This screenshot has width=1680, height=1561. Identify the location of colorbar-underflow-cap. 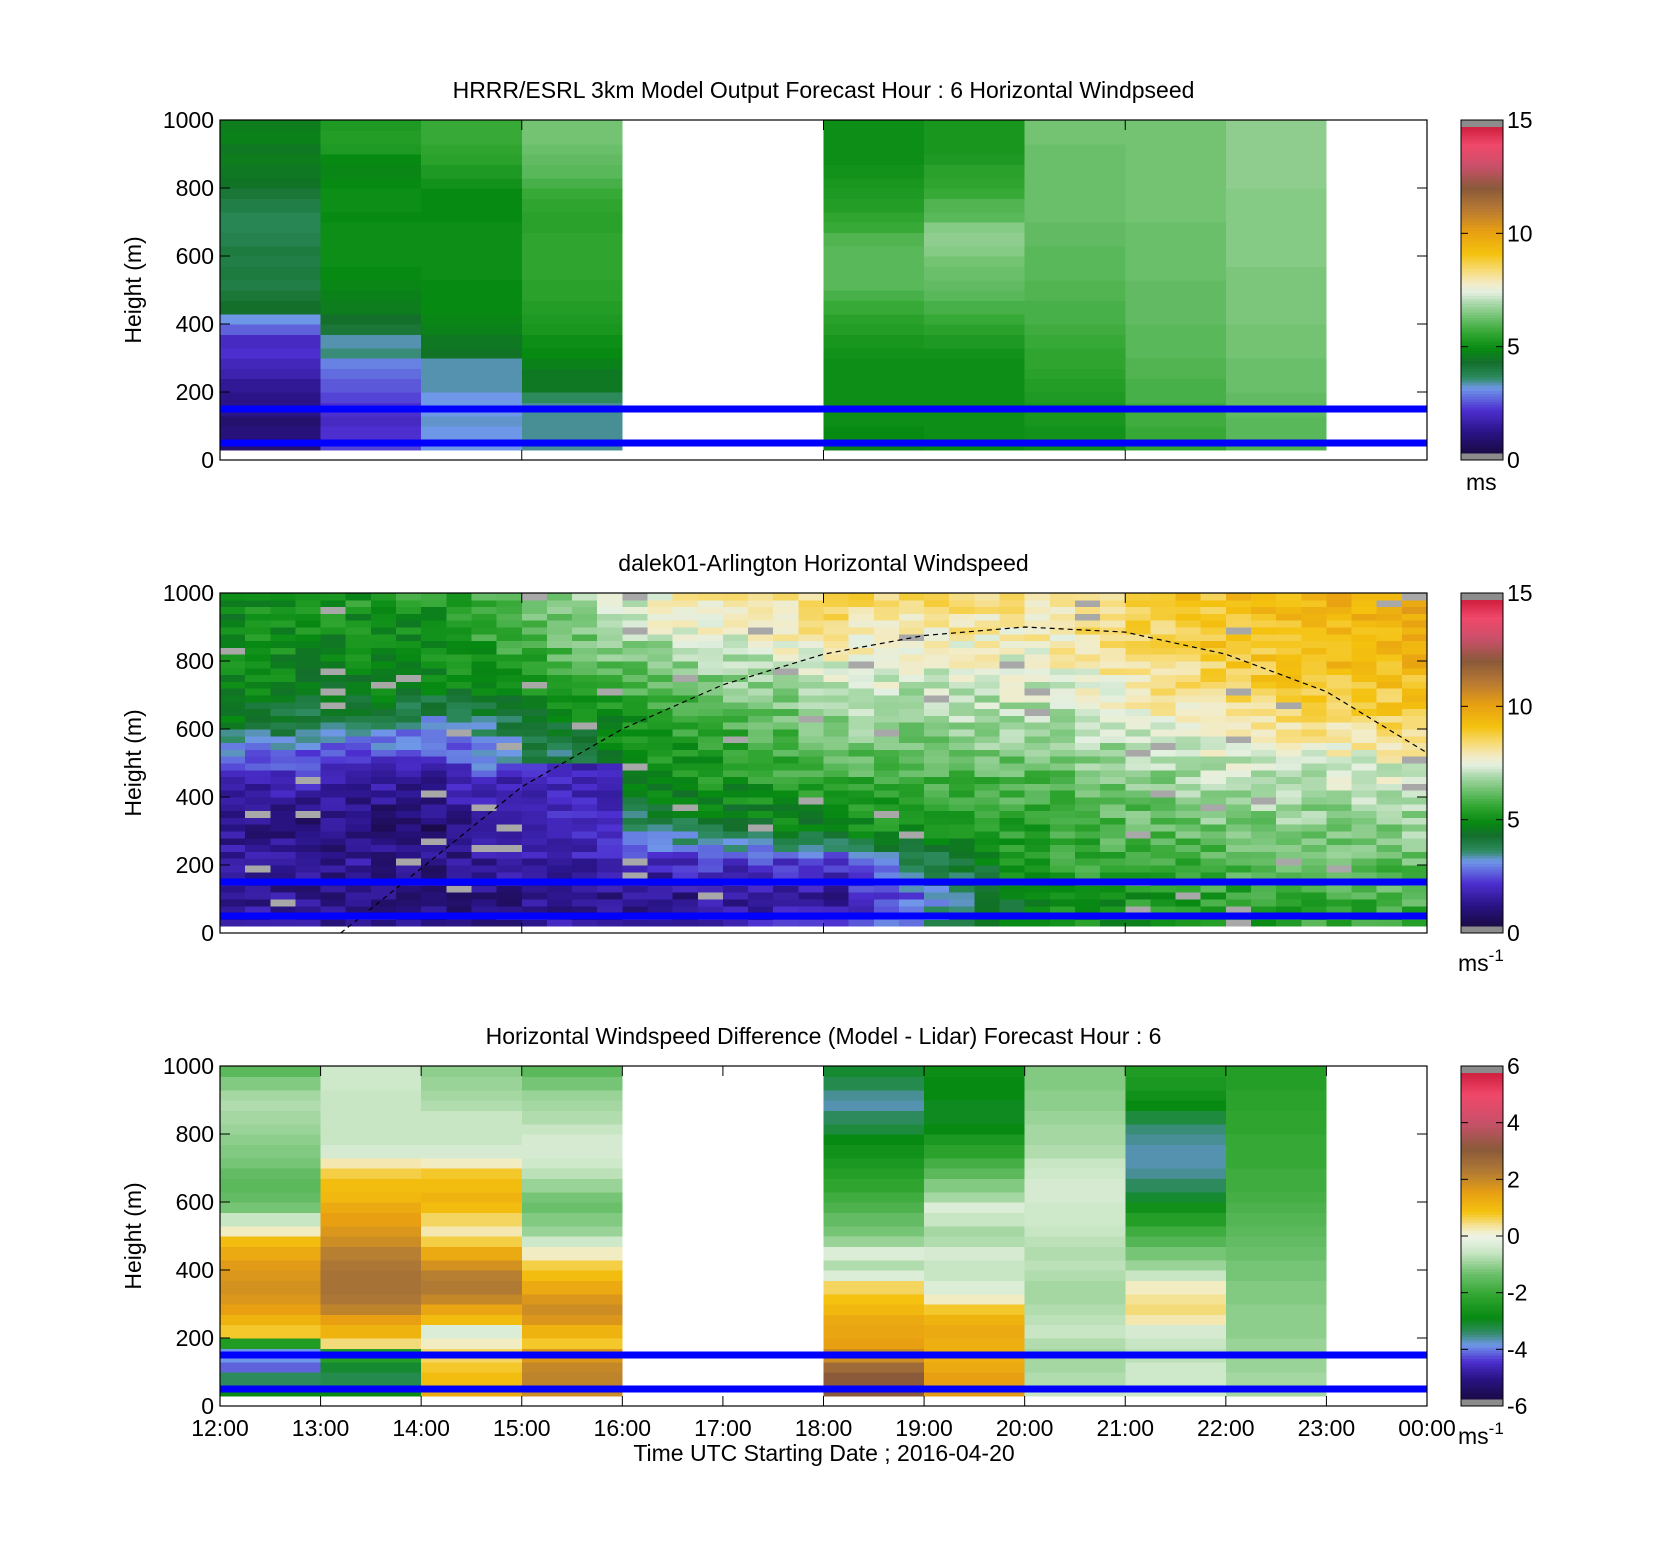
(1482, 929).